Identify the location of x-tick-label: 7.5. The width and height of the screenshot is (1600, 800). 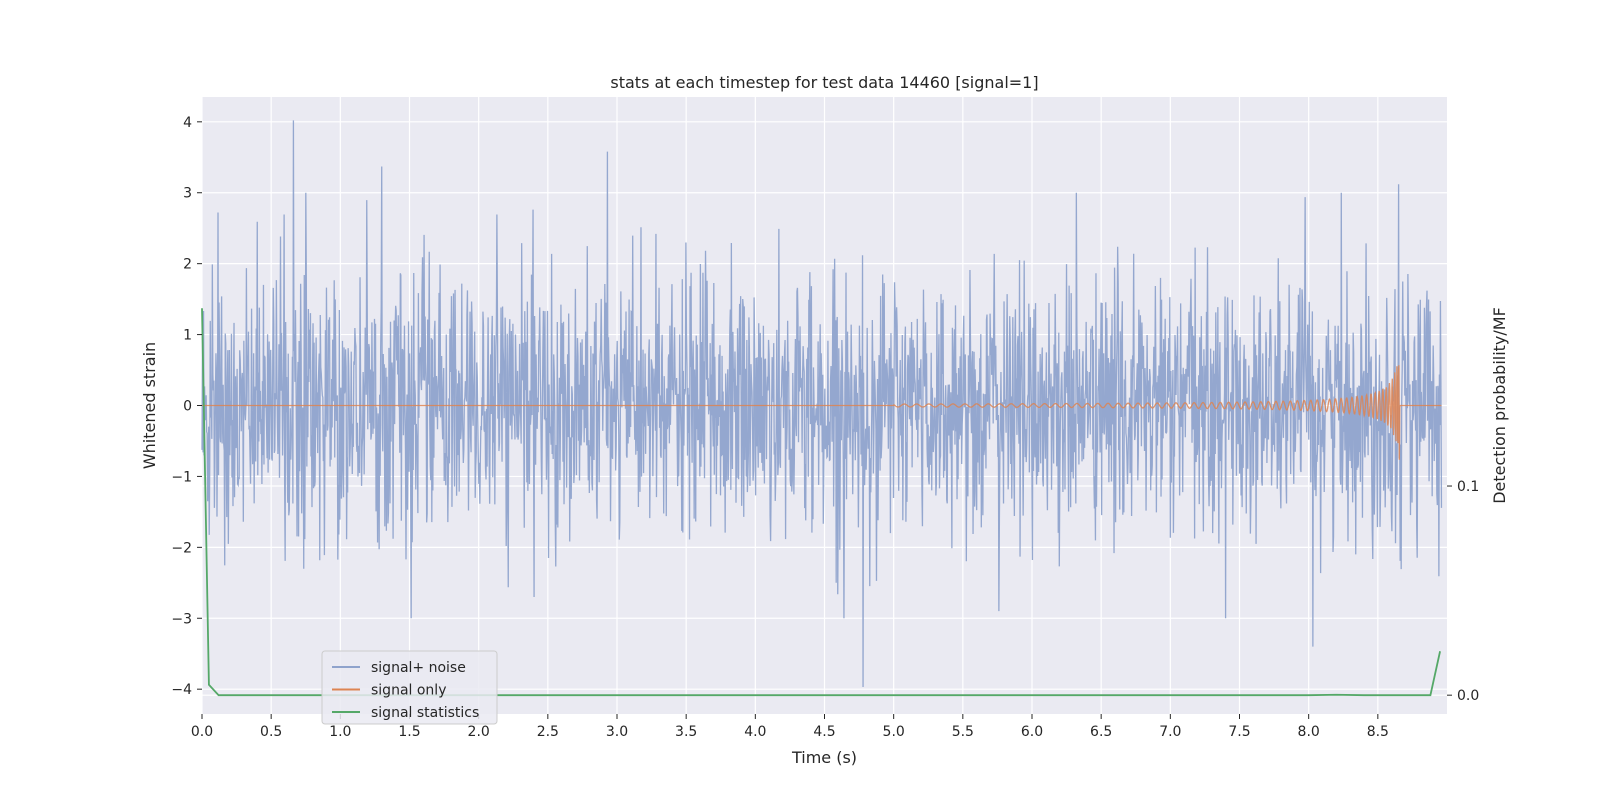
(1239, 732).